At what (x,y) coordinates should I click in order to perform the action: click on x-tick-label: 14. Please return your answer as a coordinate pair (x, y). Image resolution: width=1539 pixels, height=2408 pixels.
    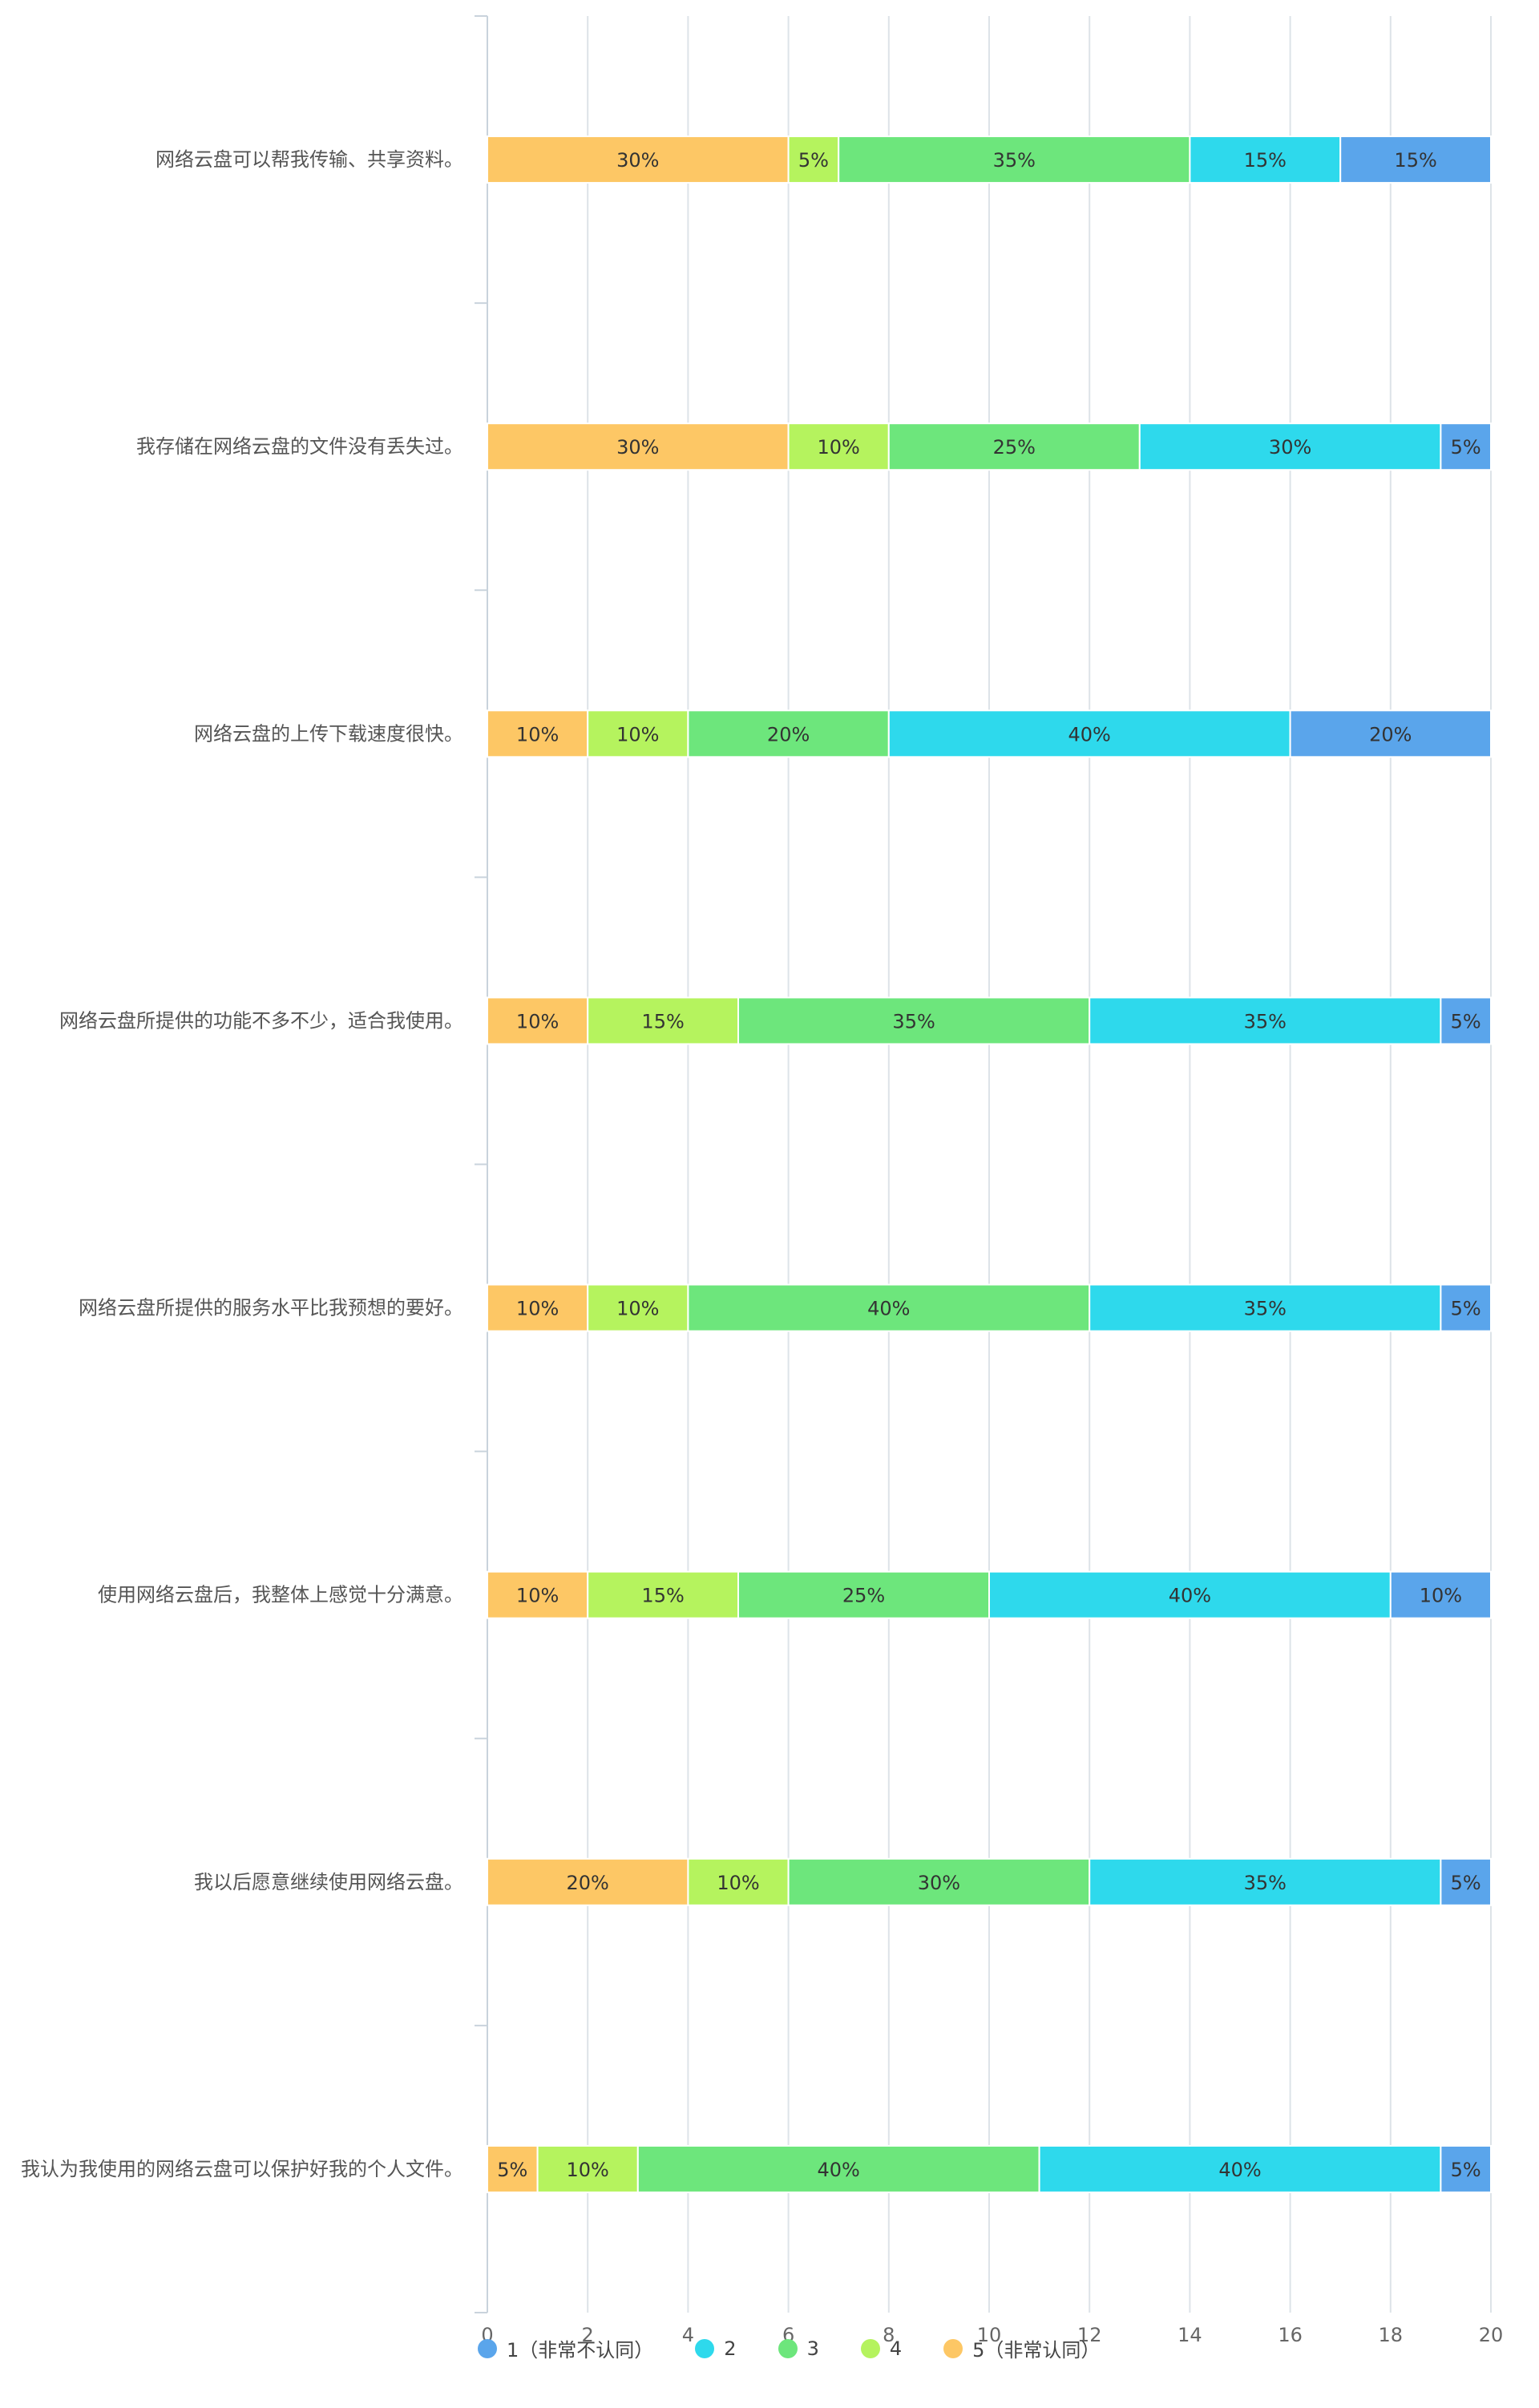
    Looking at the image, I should click on (1189, 2335).